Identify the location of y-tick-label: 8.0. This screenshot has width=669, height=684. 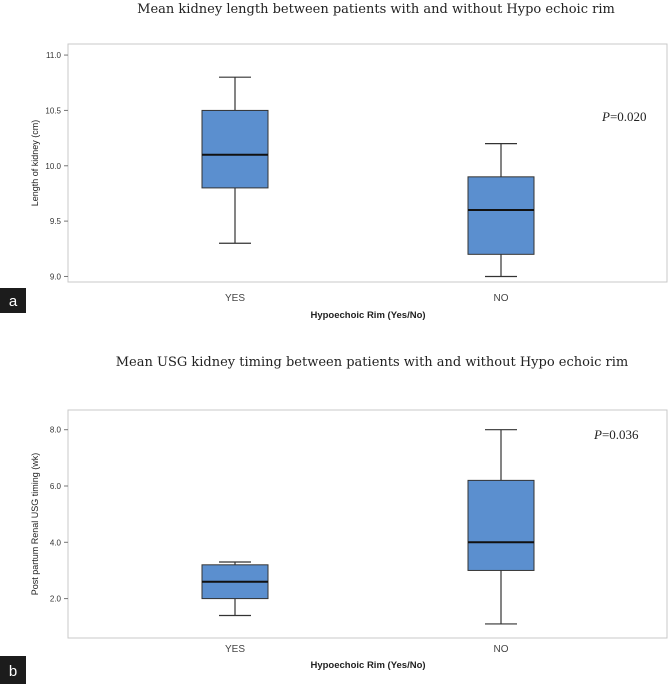
(56, 430).